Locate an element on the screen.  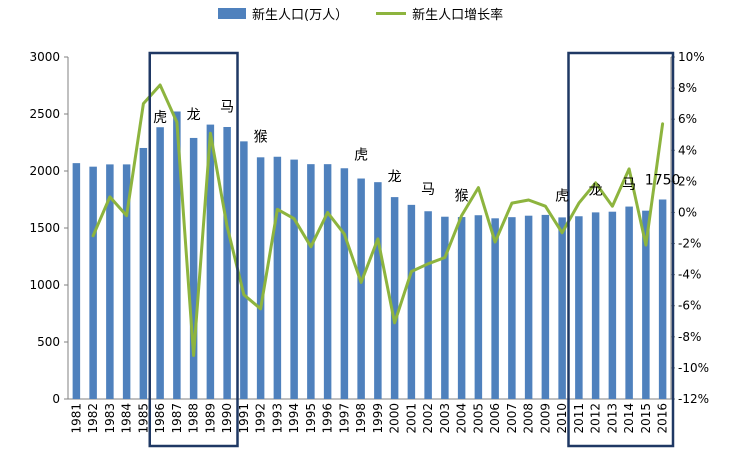
right-axis-tick-label: 10% is located at coordinates (691, 57).